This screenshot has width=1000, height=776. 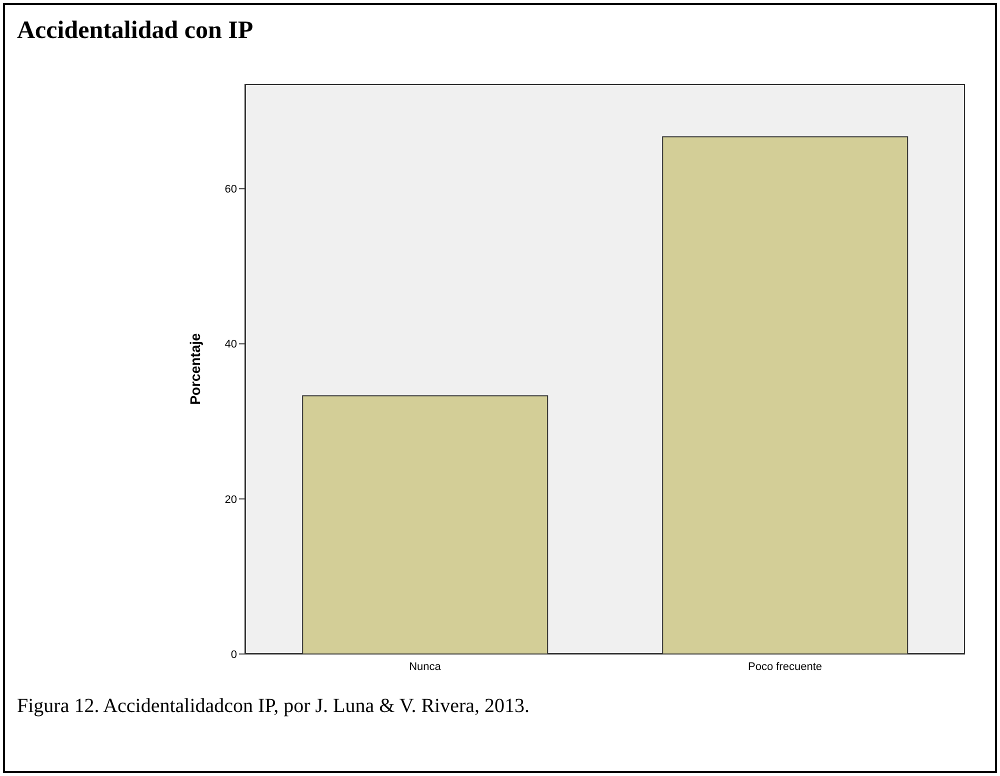 What do you see at coordinates (230, 344) in the screenshot?
I see `y-tick-label: 40` at bounding box center [230, 344].